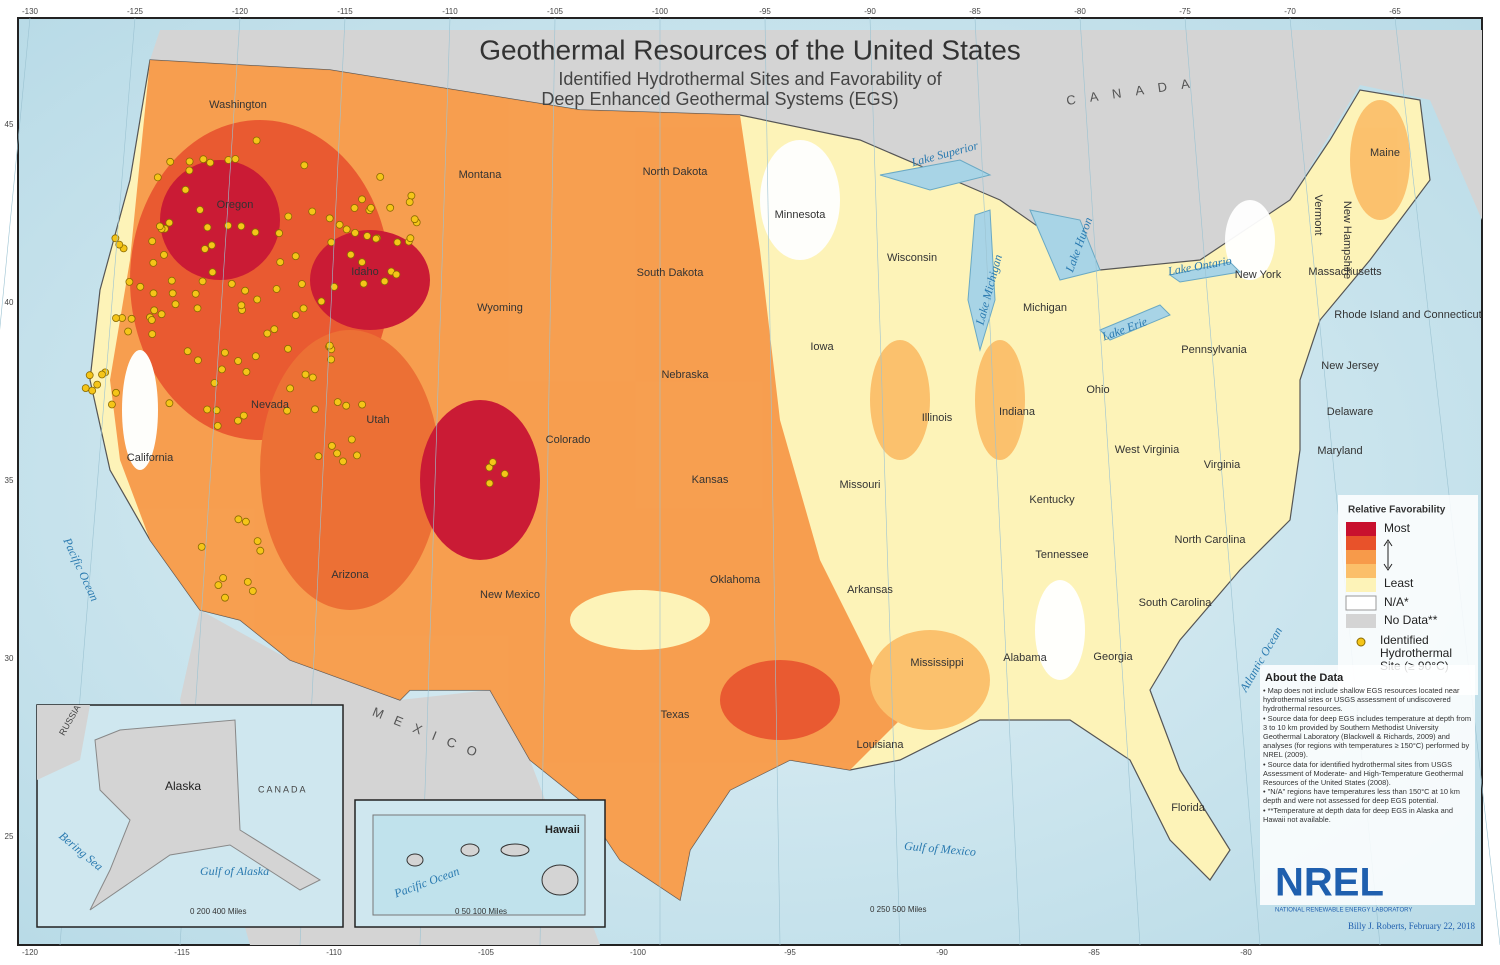  What do you see at coordinates (870, 590) in the screenshot?
I see `state-label: Arkansas` at bounding box center [870, 590].